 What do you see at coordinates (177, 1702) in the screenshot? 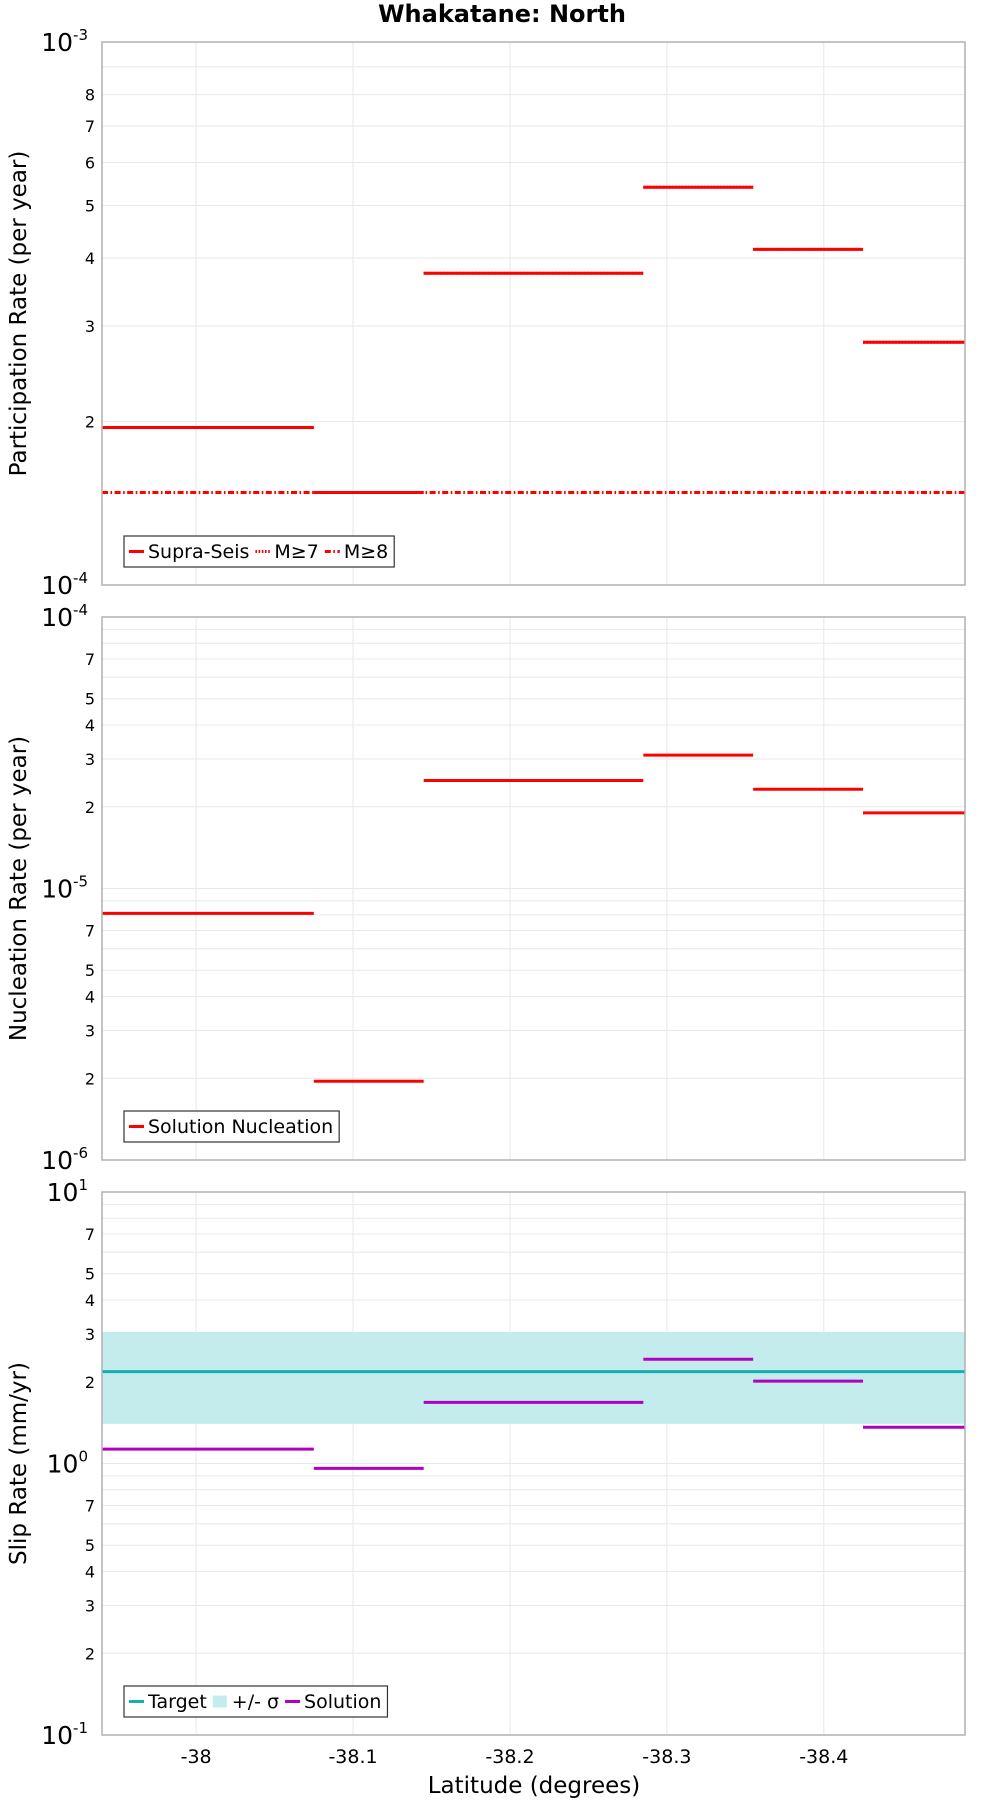
I see `legend-label: Target` at bounding box center [177, 1702].